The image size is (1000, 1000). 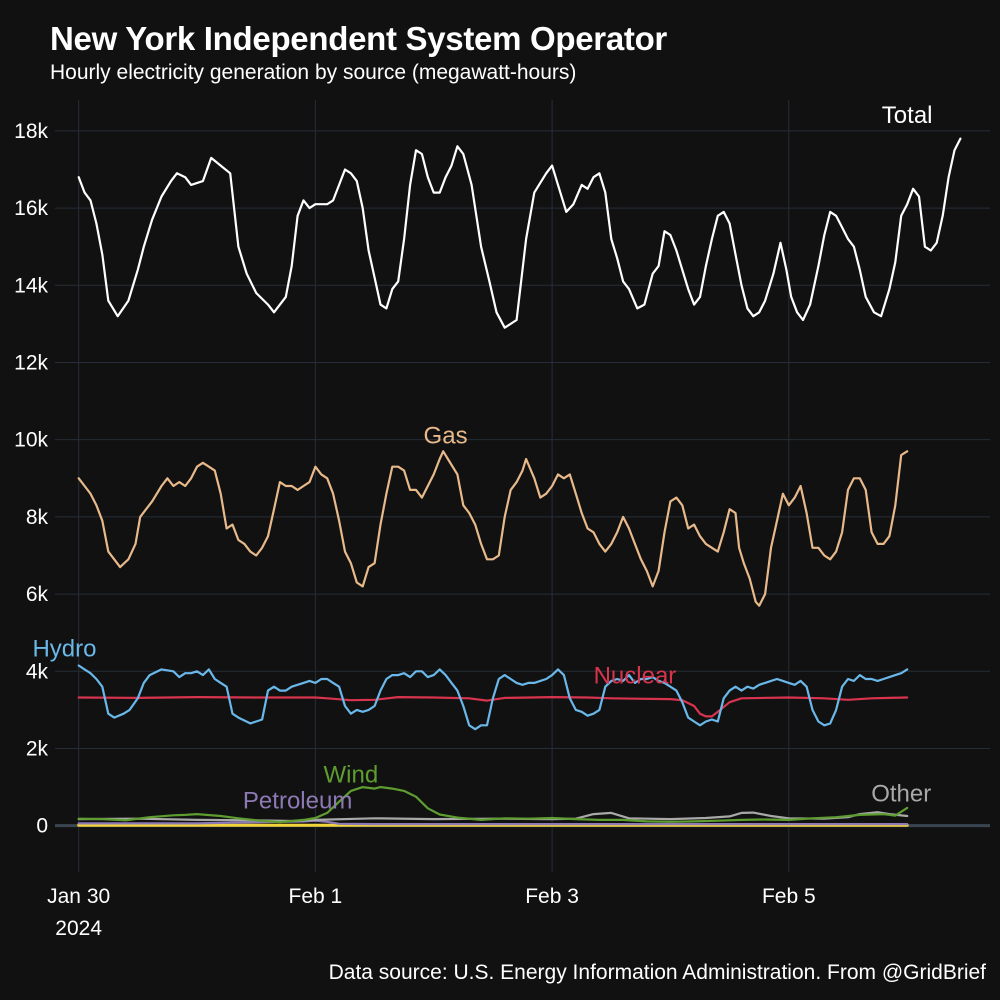 I want to click on series-label-hydro: Hydro, so click(x=64, y=649).